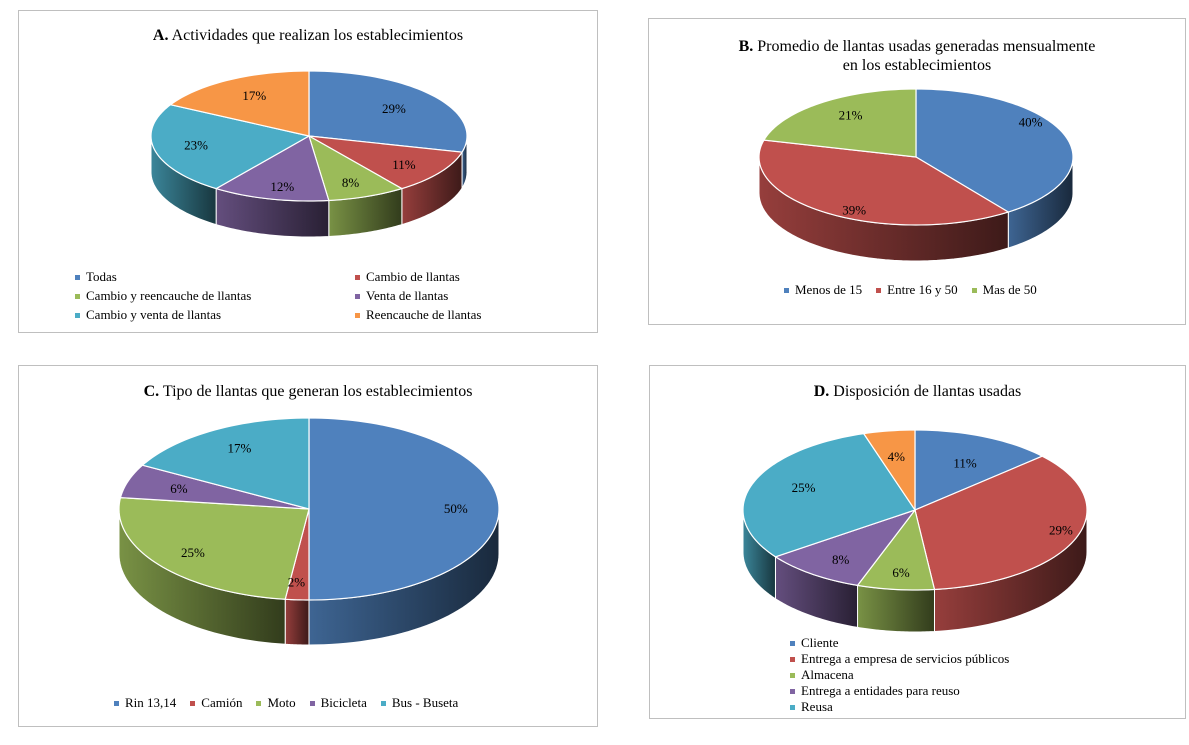 The height and width of the screenshot is (745, 1189). Describe the element at coordinates (179, 488) in the screenshot. I see `pie-data-label-3: 6%` at that location.